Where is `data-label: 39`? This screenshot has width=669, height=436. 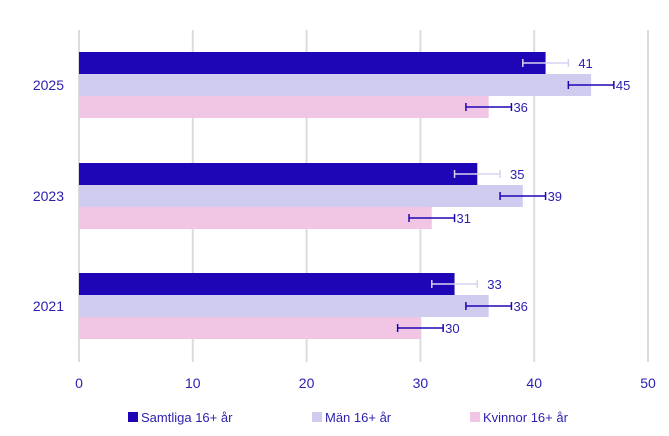
data-label: 39 is located at coordinates (555, 196).